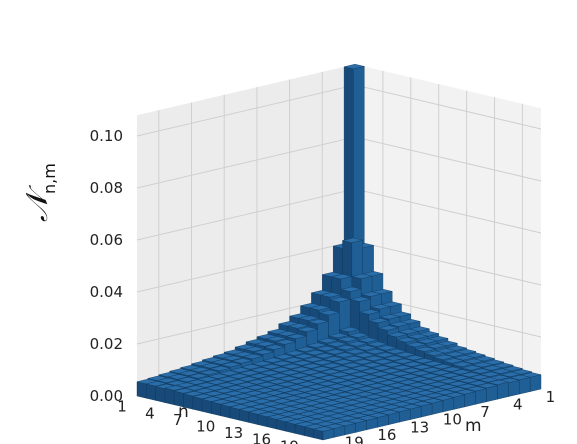 The width and height of the screenshot is (577, 444). What do you see at coordinates (141, 390) in the screenshot?
I see `bar-face-n` at bounding box center [141, 390].